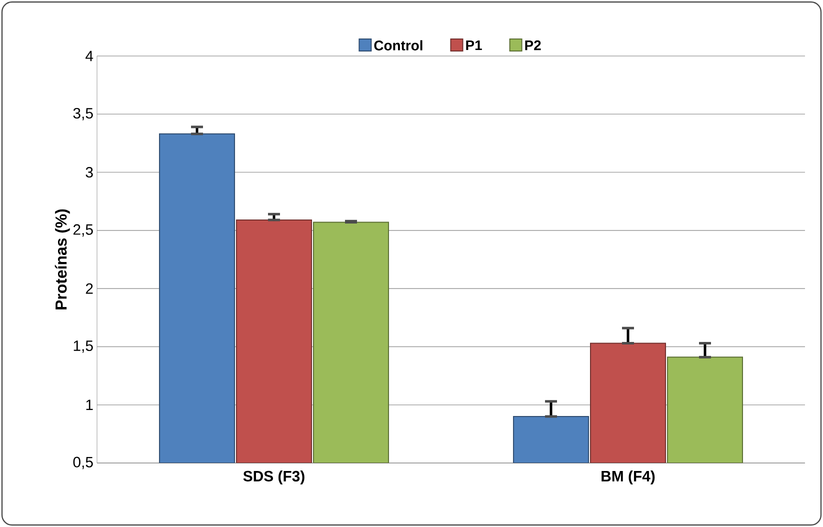  Describe the element at coordinates (273, 477) in the screenshot. I see `x-tick-label: SDS (F3)` at that location.